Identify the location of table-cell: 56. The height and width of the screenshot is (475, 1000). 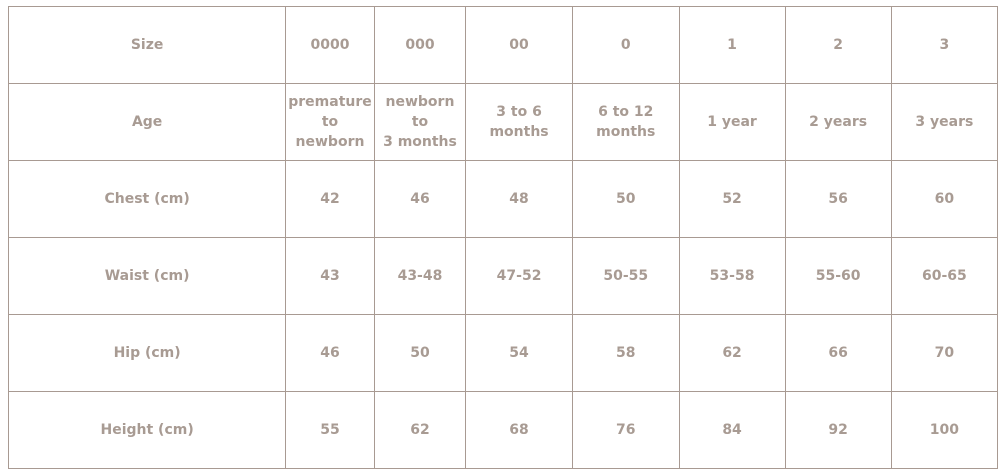
(838, 199).